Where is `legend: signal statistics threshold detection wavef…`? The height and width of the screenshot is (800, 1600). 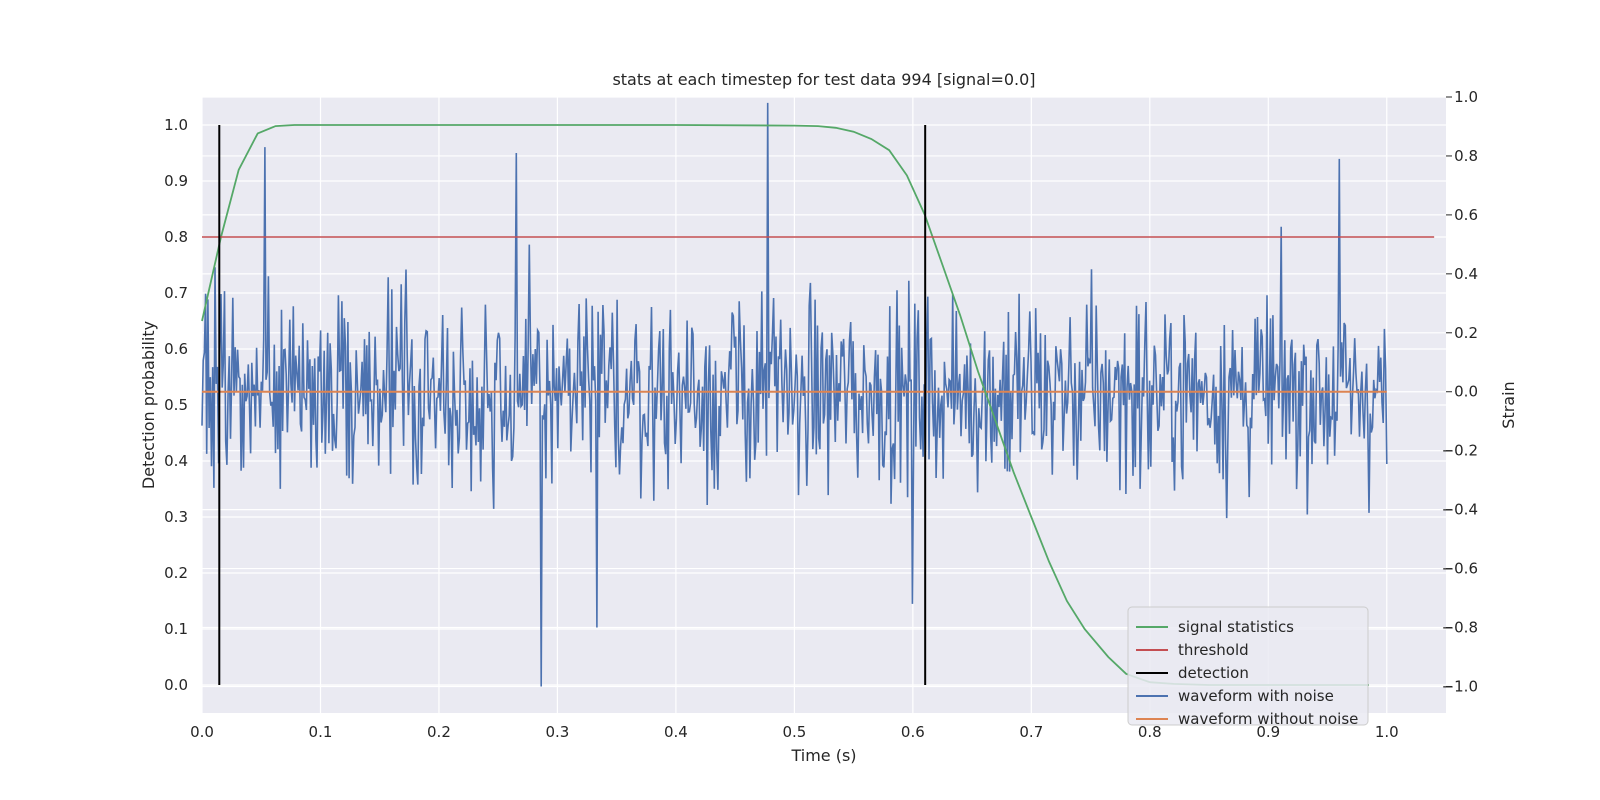
legend: signal statistics threshold detection wavef… is located at coordinates (1248, 667).